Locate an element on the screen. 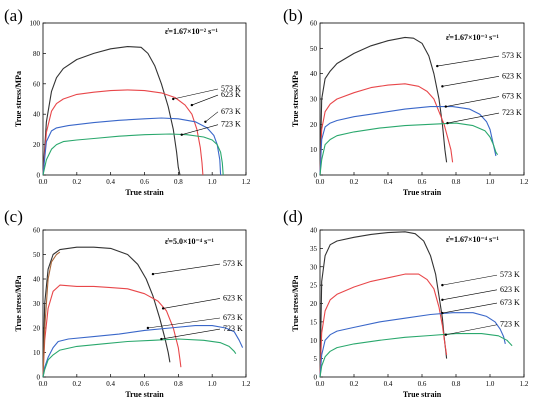  panel-c-y-tick-label: 0 is located at coordinates (39, 378).